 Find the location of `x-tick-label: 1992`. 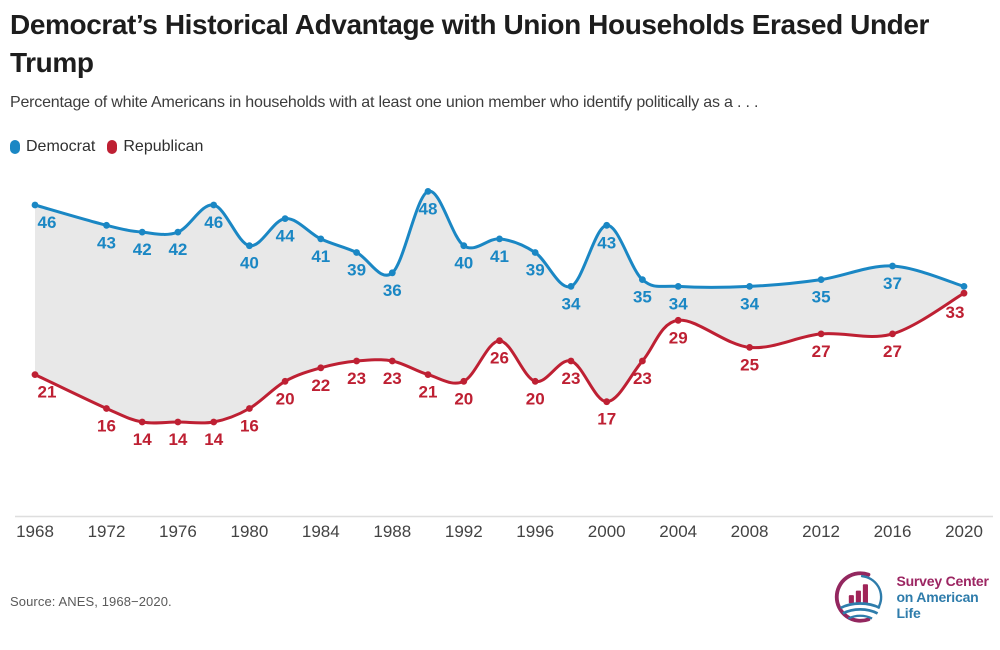

x-tick-label: 1992 is located at coordinates (464, 531).